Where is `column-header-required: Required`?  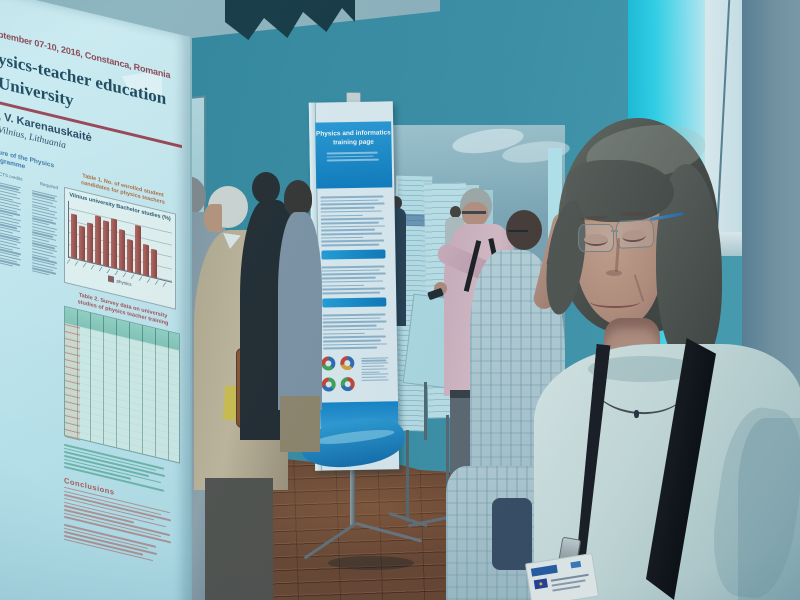 column-header-required: Required is located at coordinates (48, 185).